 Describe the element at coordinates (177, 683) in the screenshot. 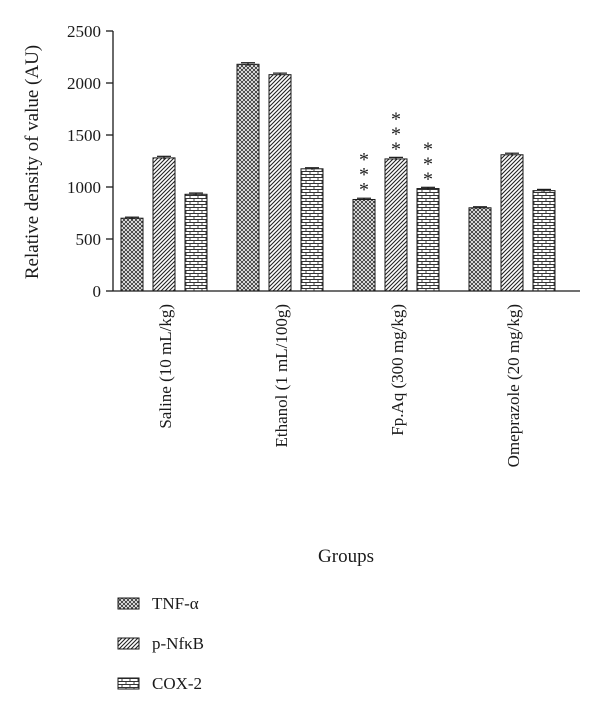

I see `legend-label: COX-2` at that location.